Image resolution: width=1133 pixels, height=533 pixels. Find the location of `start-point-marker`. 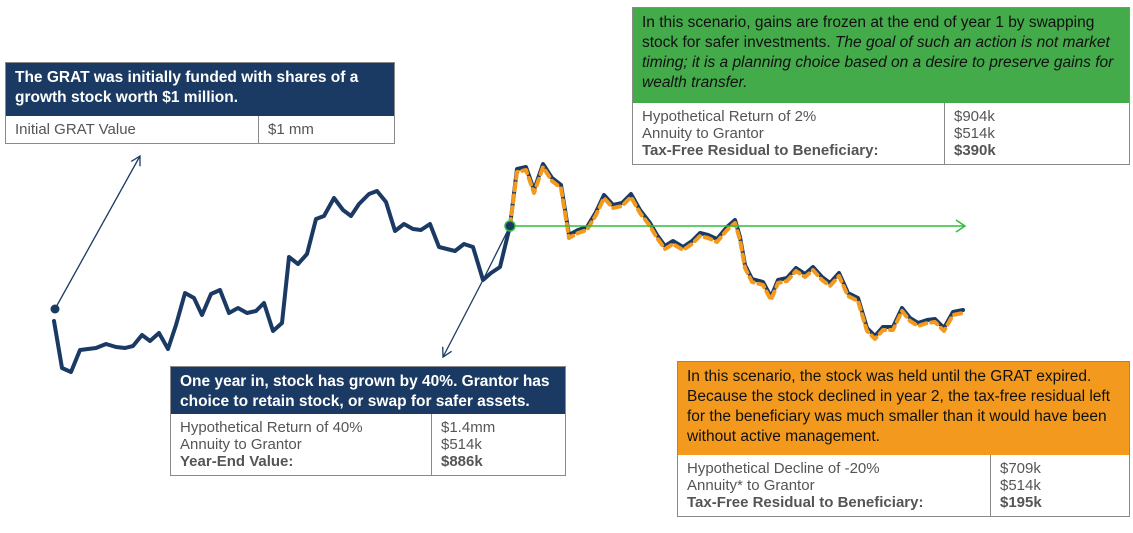

start-point-marker is located at coordinates (55, 309).